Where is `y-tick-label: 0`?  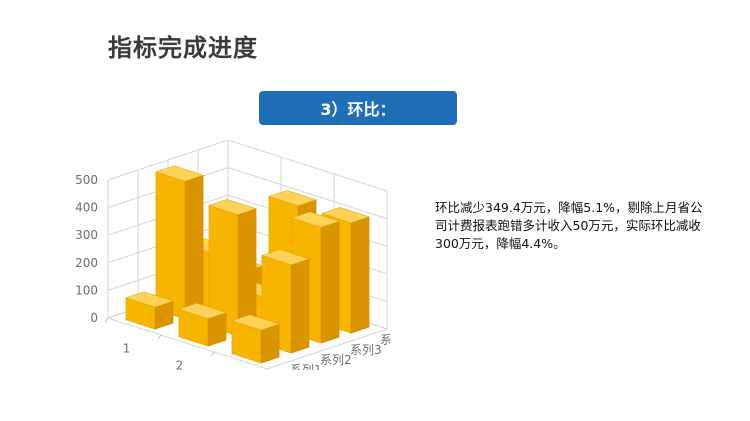 y-tick-label: 0 is located at coordinates (94, 318).